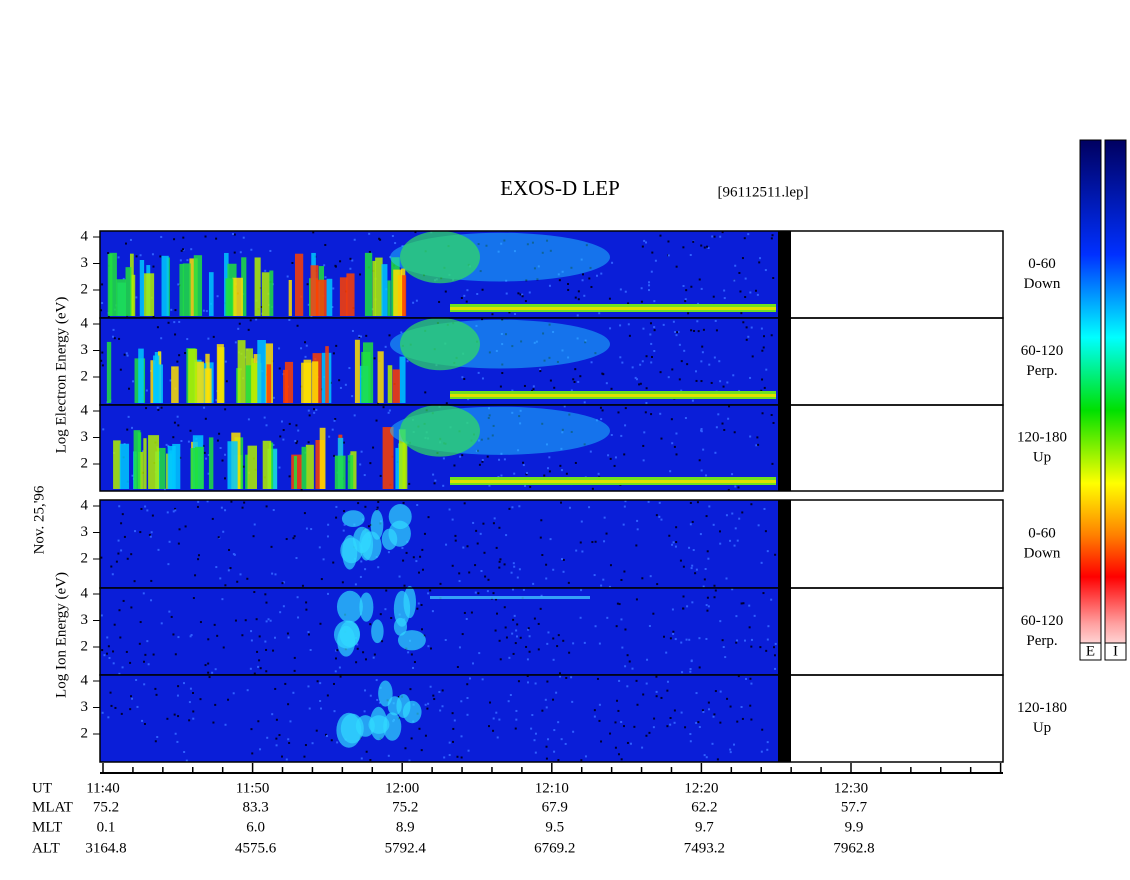 The image size is (1130, 880). Describe the element at coordinates (106, 807) in the screenshot. I see `orbit-value: 75.2` at that location.